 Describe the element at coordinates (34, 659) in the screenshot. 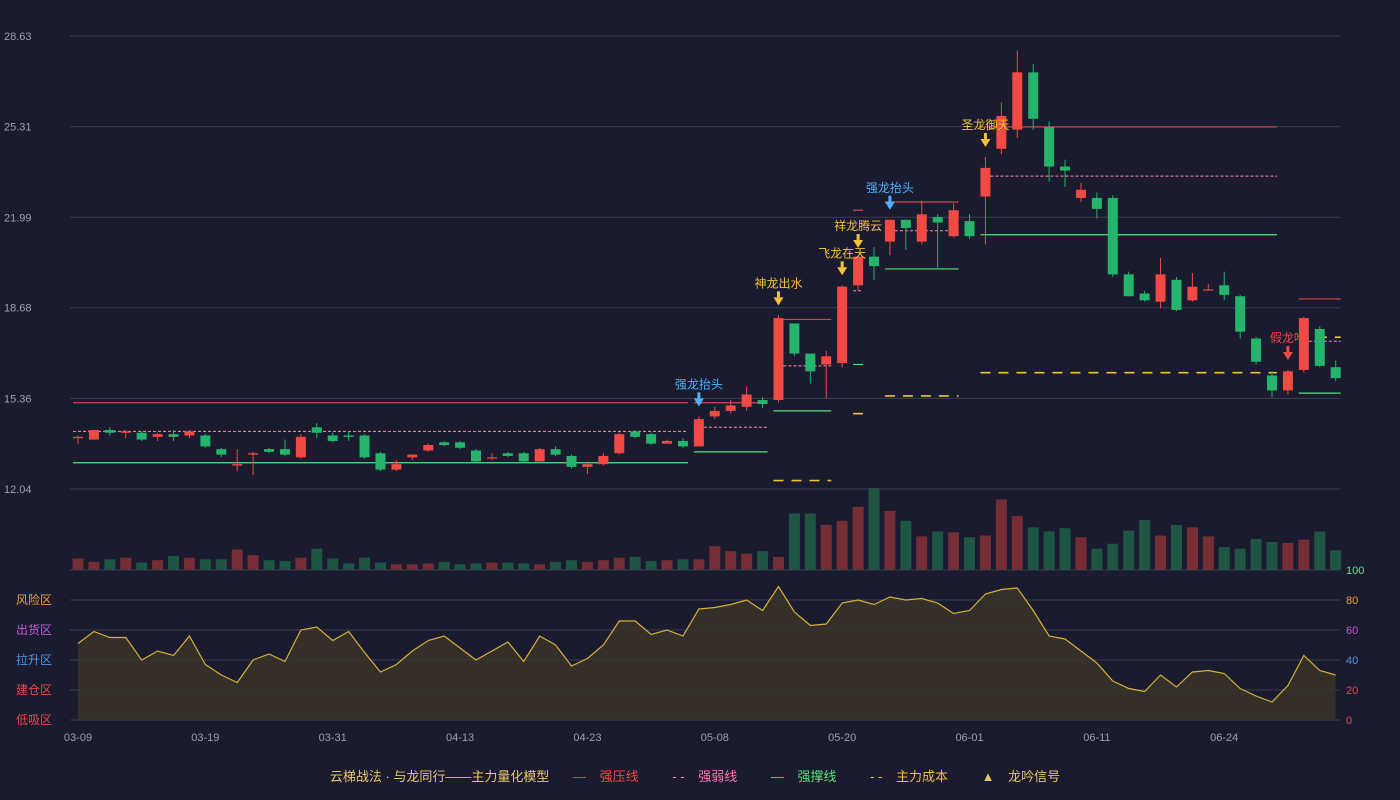

I see `zone-label: 拉升区` at that location.